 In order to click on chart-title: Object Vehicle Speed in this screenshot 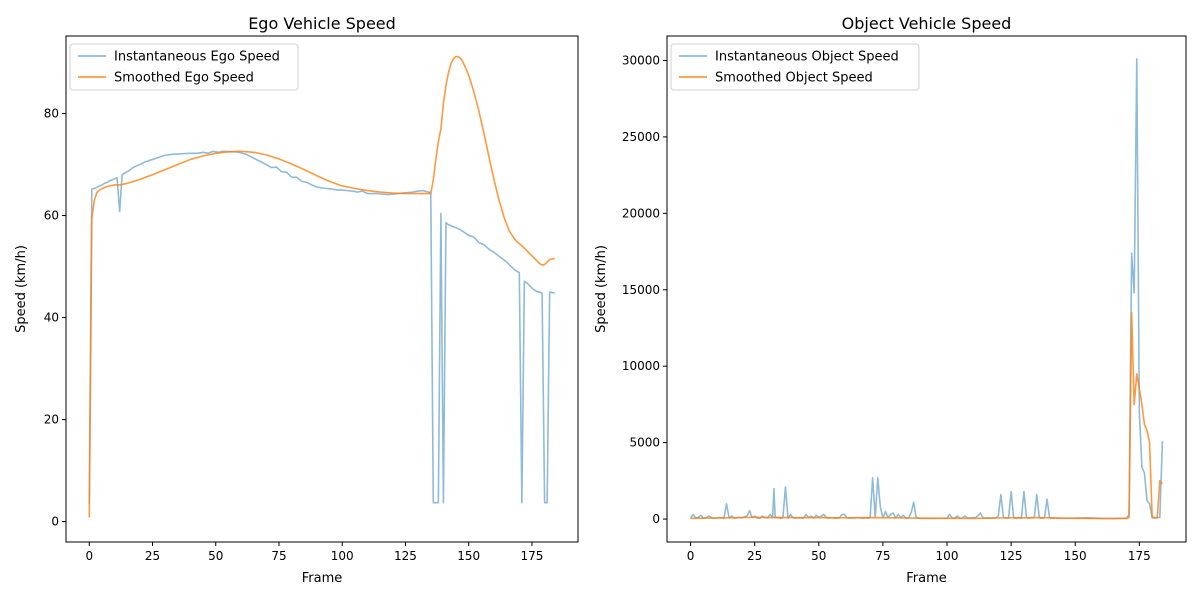, I will do `click(927, 23)`.